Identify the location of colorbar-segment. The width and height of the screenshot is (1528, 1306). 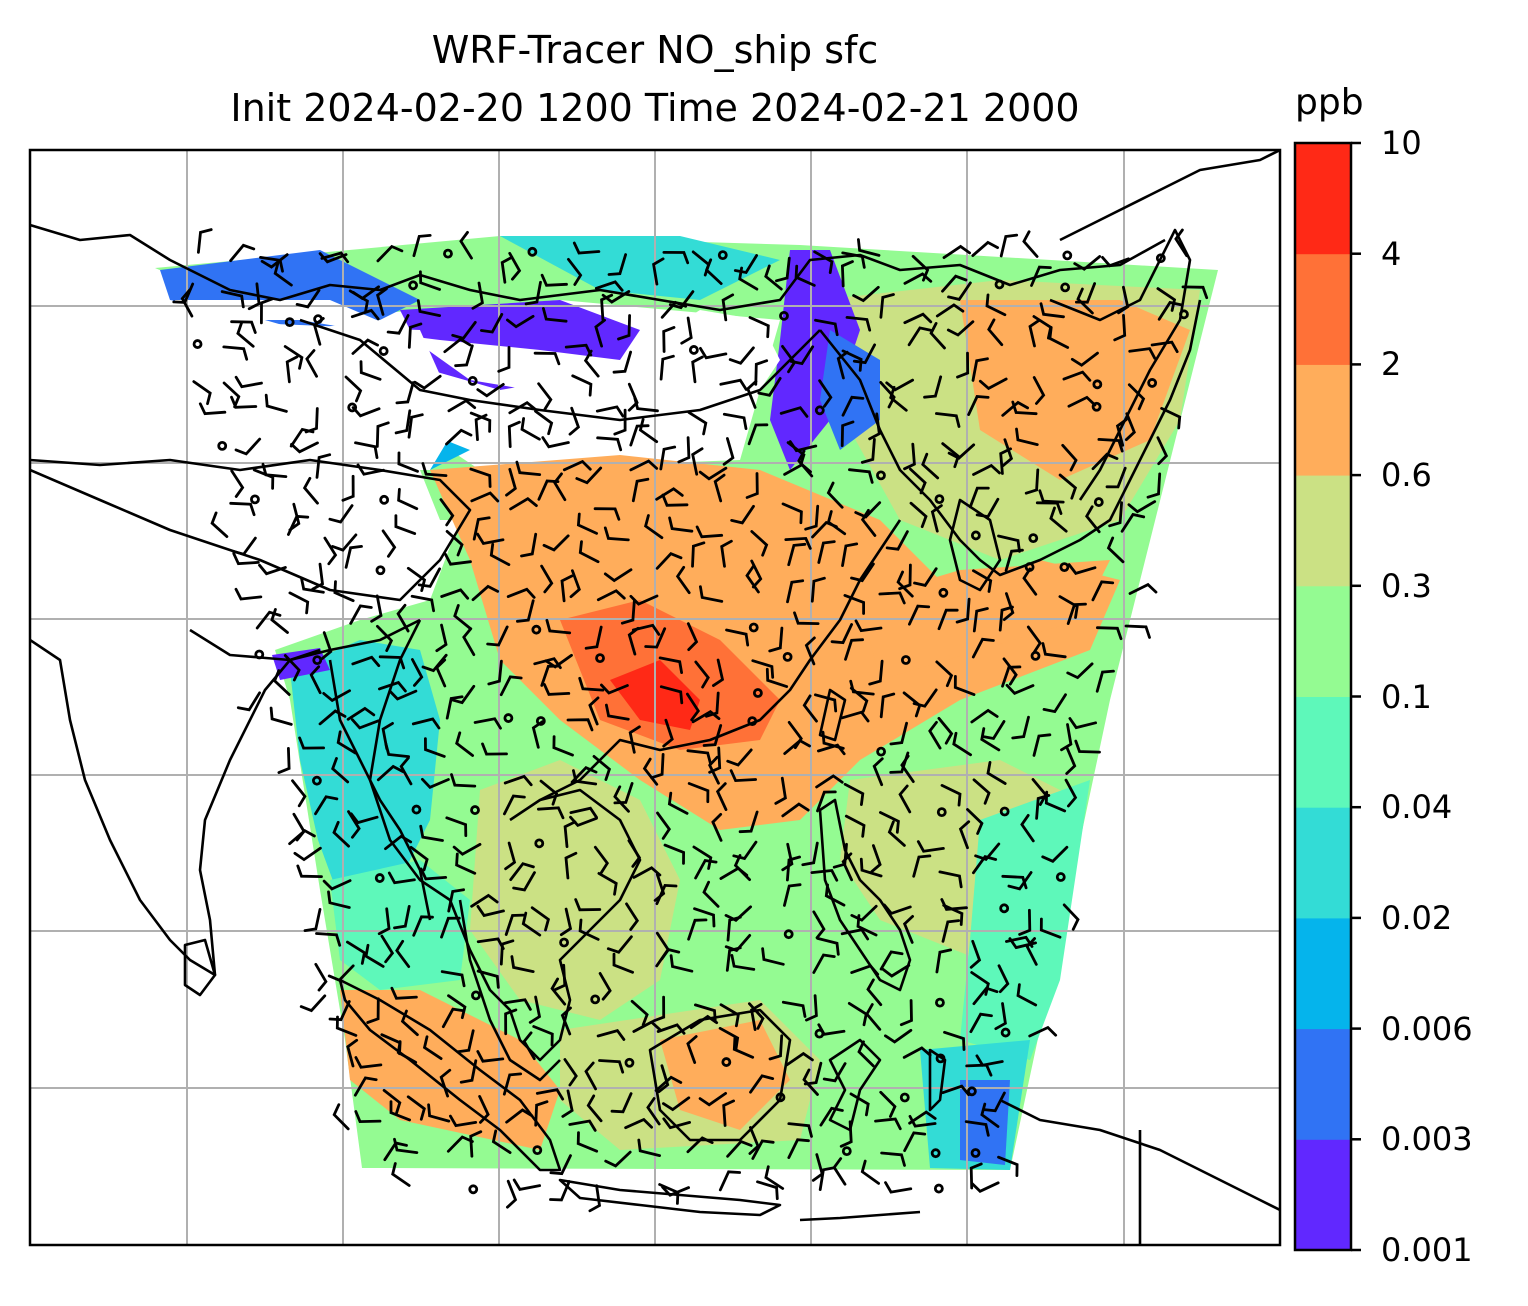
(1323, 531).